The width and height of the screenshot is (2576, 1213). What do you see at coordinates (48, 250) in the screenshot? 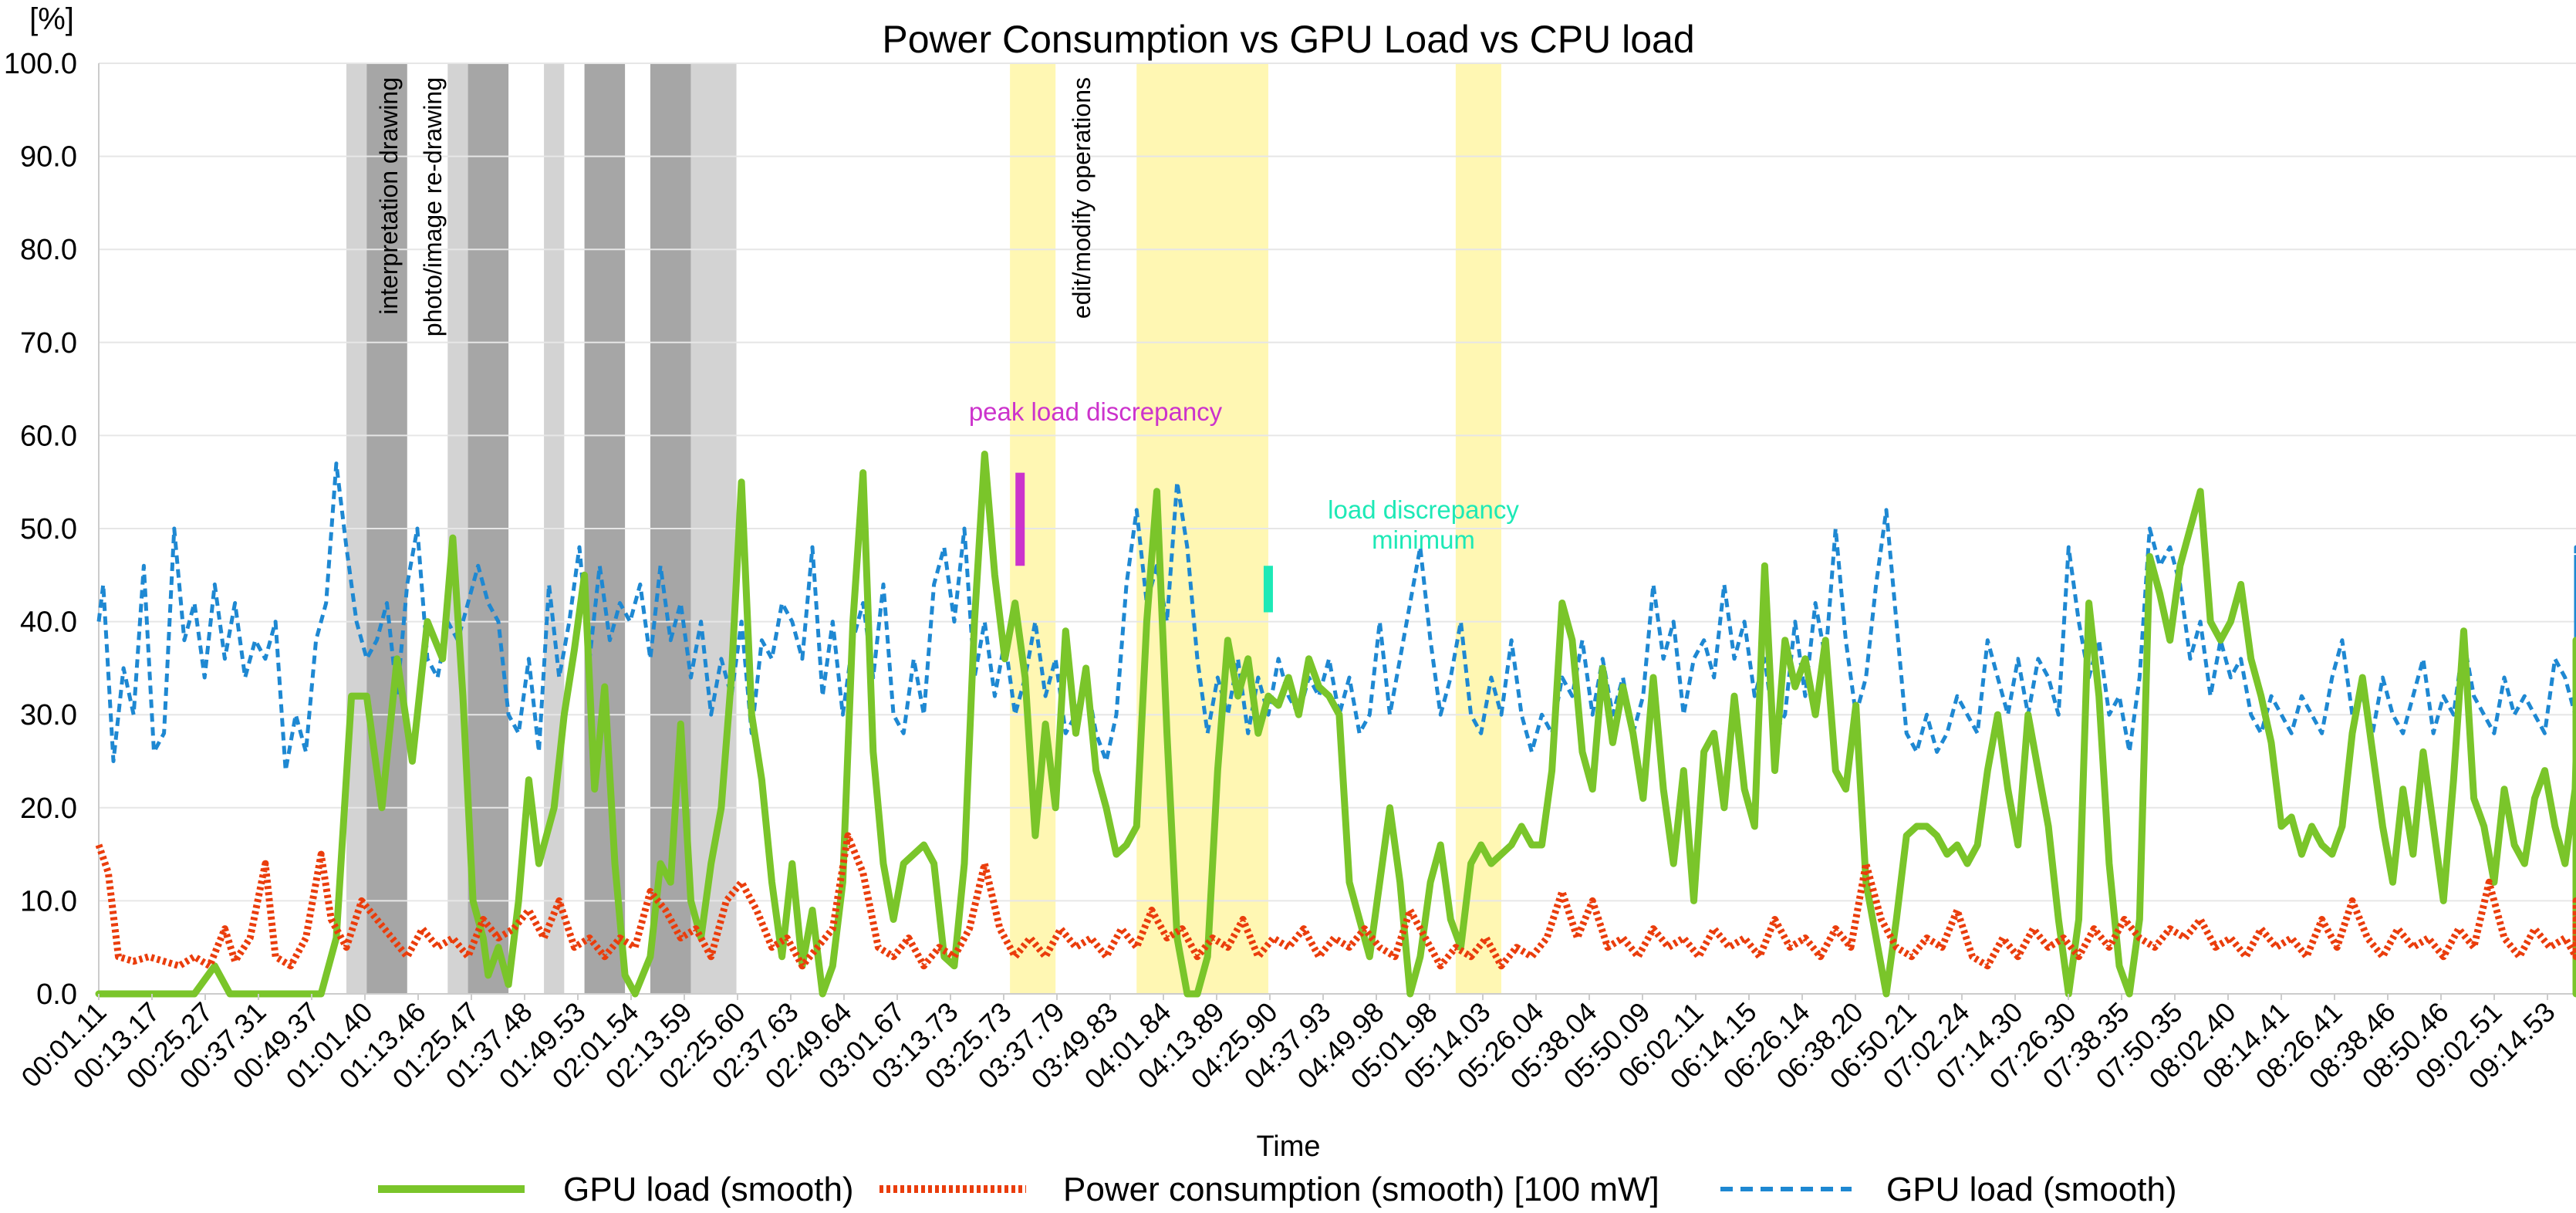
I see `y-tick-label-8: 80.0` at bounding box center [48, 250].